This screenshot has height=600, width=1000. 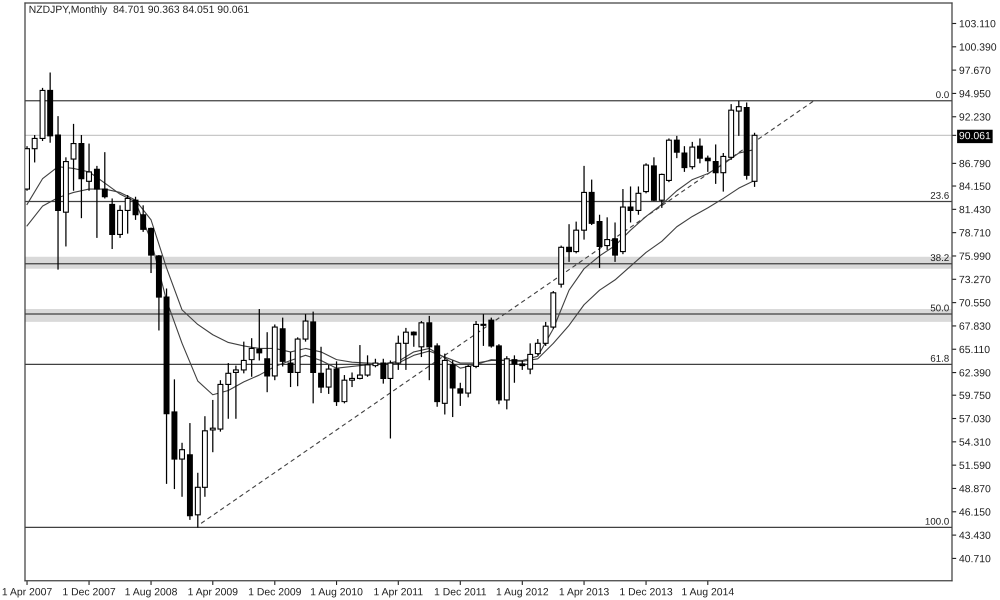 I want to click on x-tick-label: 1 Dec 2007, so click(x=89, y=592).